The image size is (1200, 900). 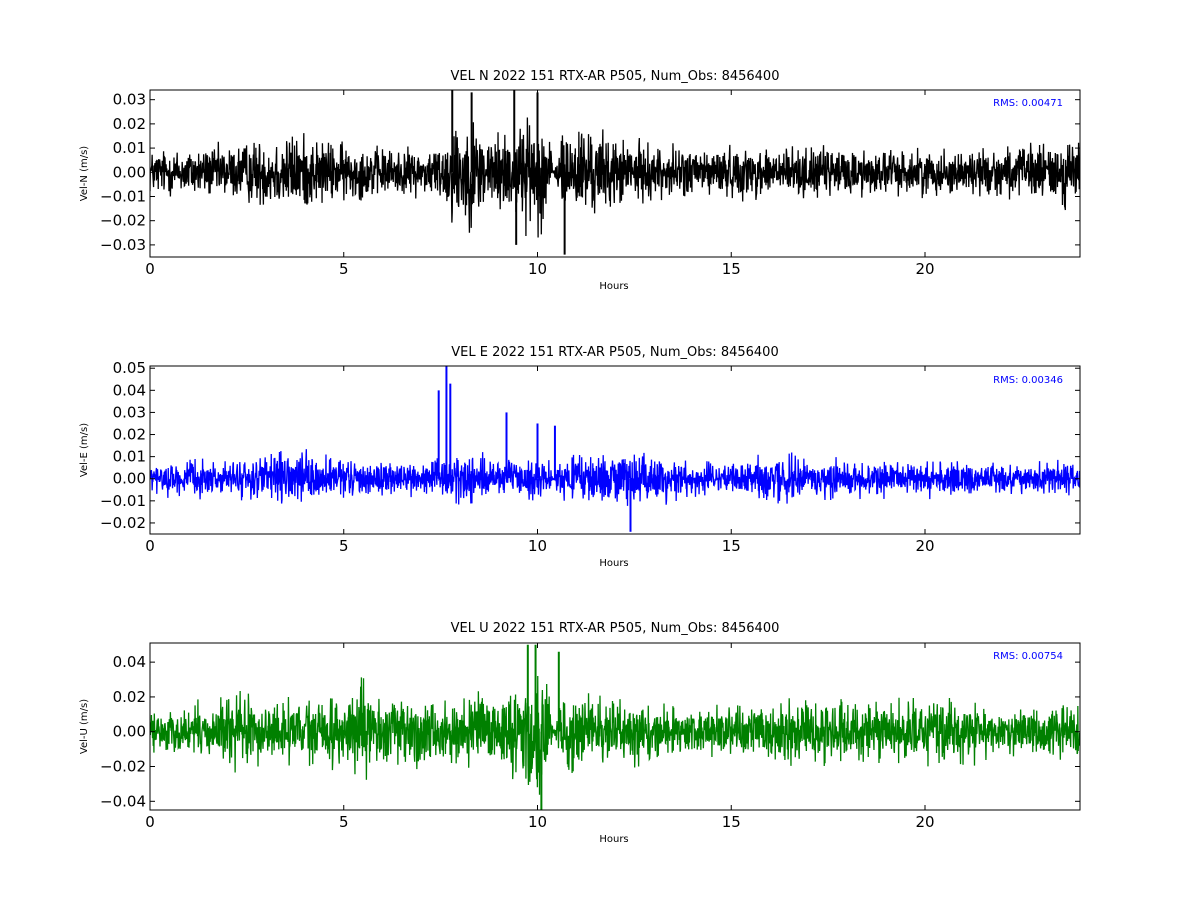 What do you see at coordinates (129, 368) in the screenshot?
I see `y-tick-label: 0.05` at bounding box center [129, 368].